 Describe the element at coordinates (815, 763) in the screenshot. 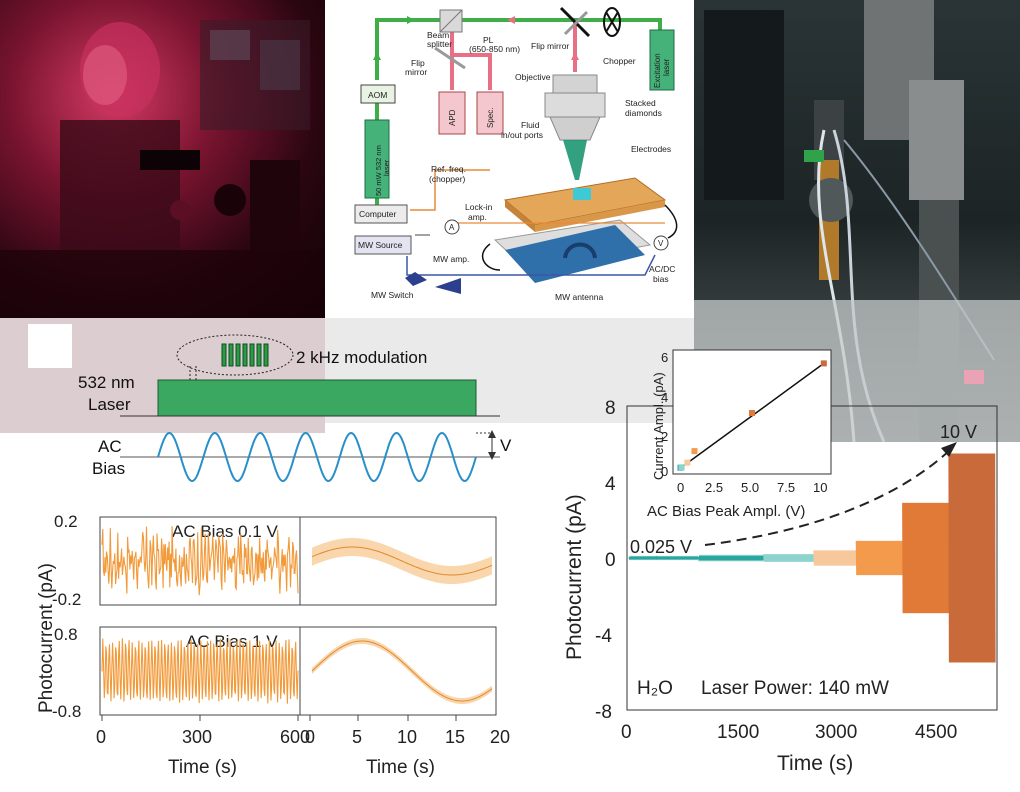

I see `right-xlabel: Time (s)` at that location.